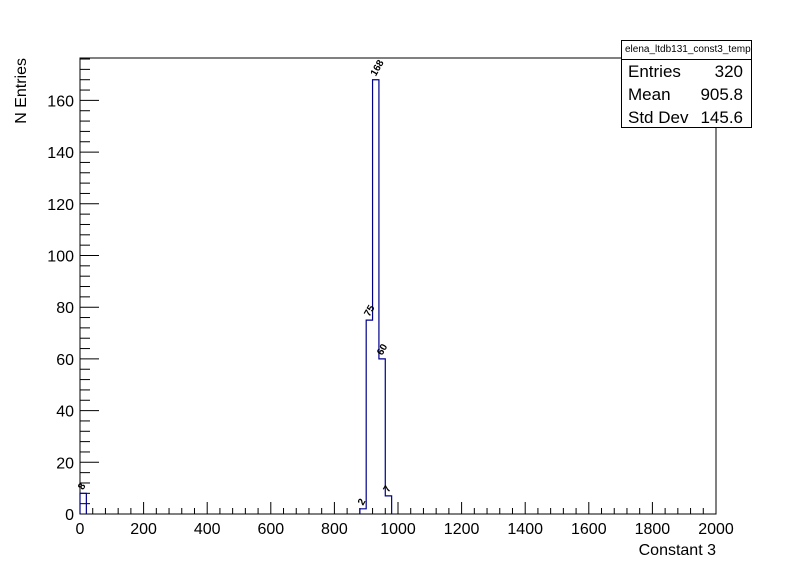 The image size is (796, 572). I want to click on x-tick-label: 1400, so click(525, 529).